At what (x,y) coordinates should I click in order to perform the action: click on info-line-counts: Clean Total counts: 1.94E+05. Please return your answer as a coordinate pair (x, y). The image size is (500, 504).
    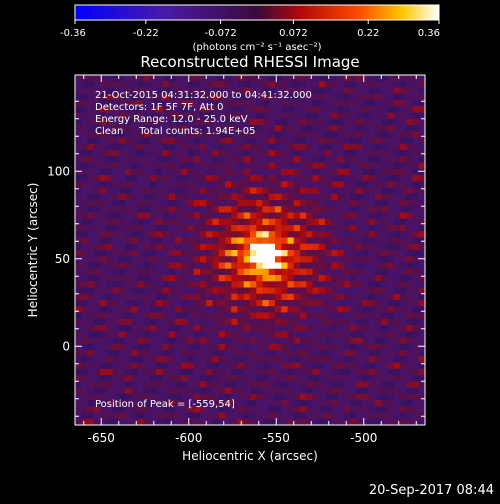
    Looking at the image, I should click on (175, 131).